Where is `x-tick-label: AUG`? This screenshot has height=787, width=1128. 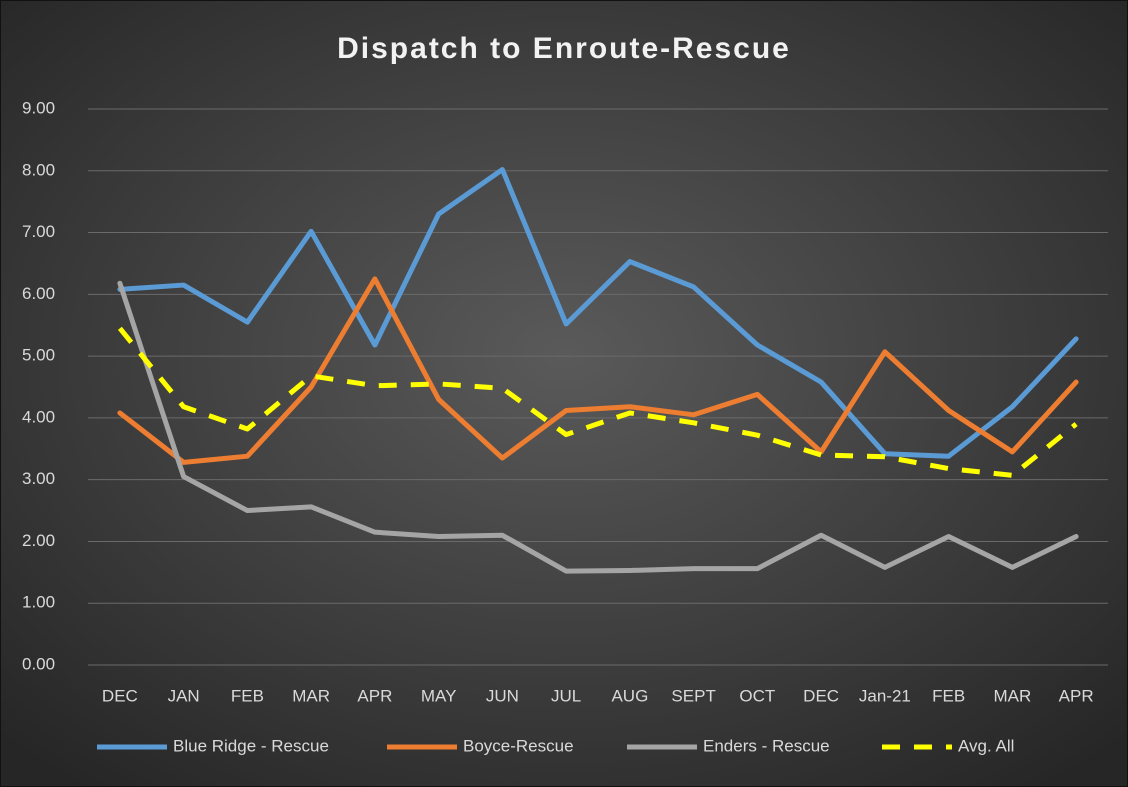 x-tick-label: AUG is located at coordinates (629, 695).